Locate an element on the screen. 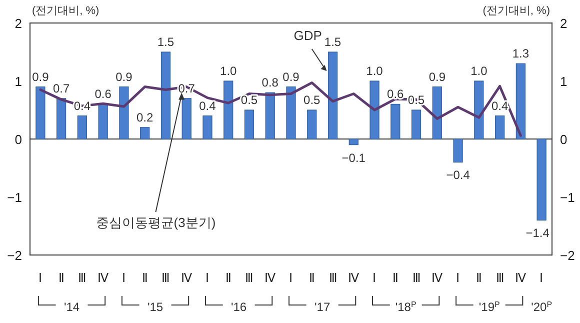  series-label: GDP is located at coordinates (308, 35).